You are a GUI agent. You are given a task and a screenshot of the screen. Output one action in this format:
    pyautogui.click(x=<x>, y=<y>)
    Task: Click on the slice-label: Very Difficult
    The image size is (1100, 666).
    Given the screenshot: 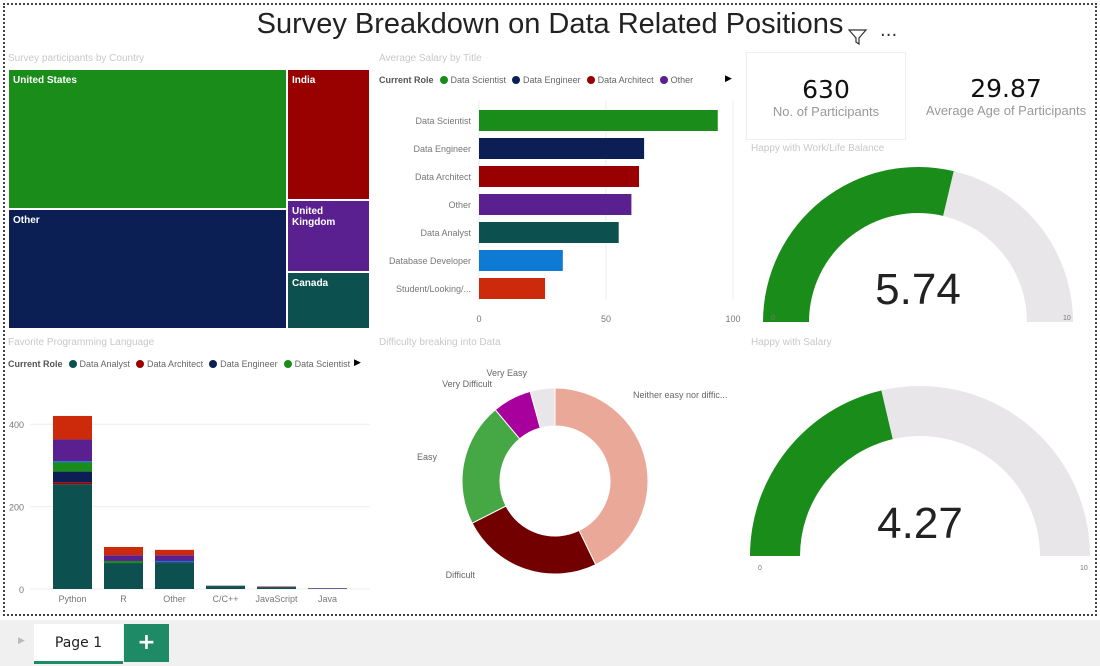 What is the action you would take?
    pyautogui.click(x=467, y=384)
    